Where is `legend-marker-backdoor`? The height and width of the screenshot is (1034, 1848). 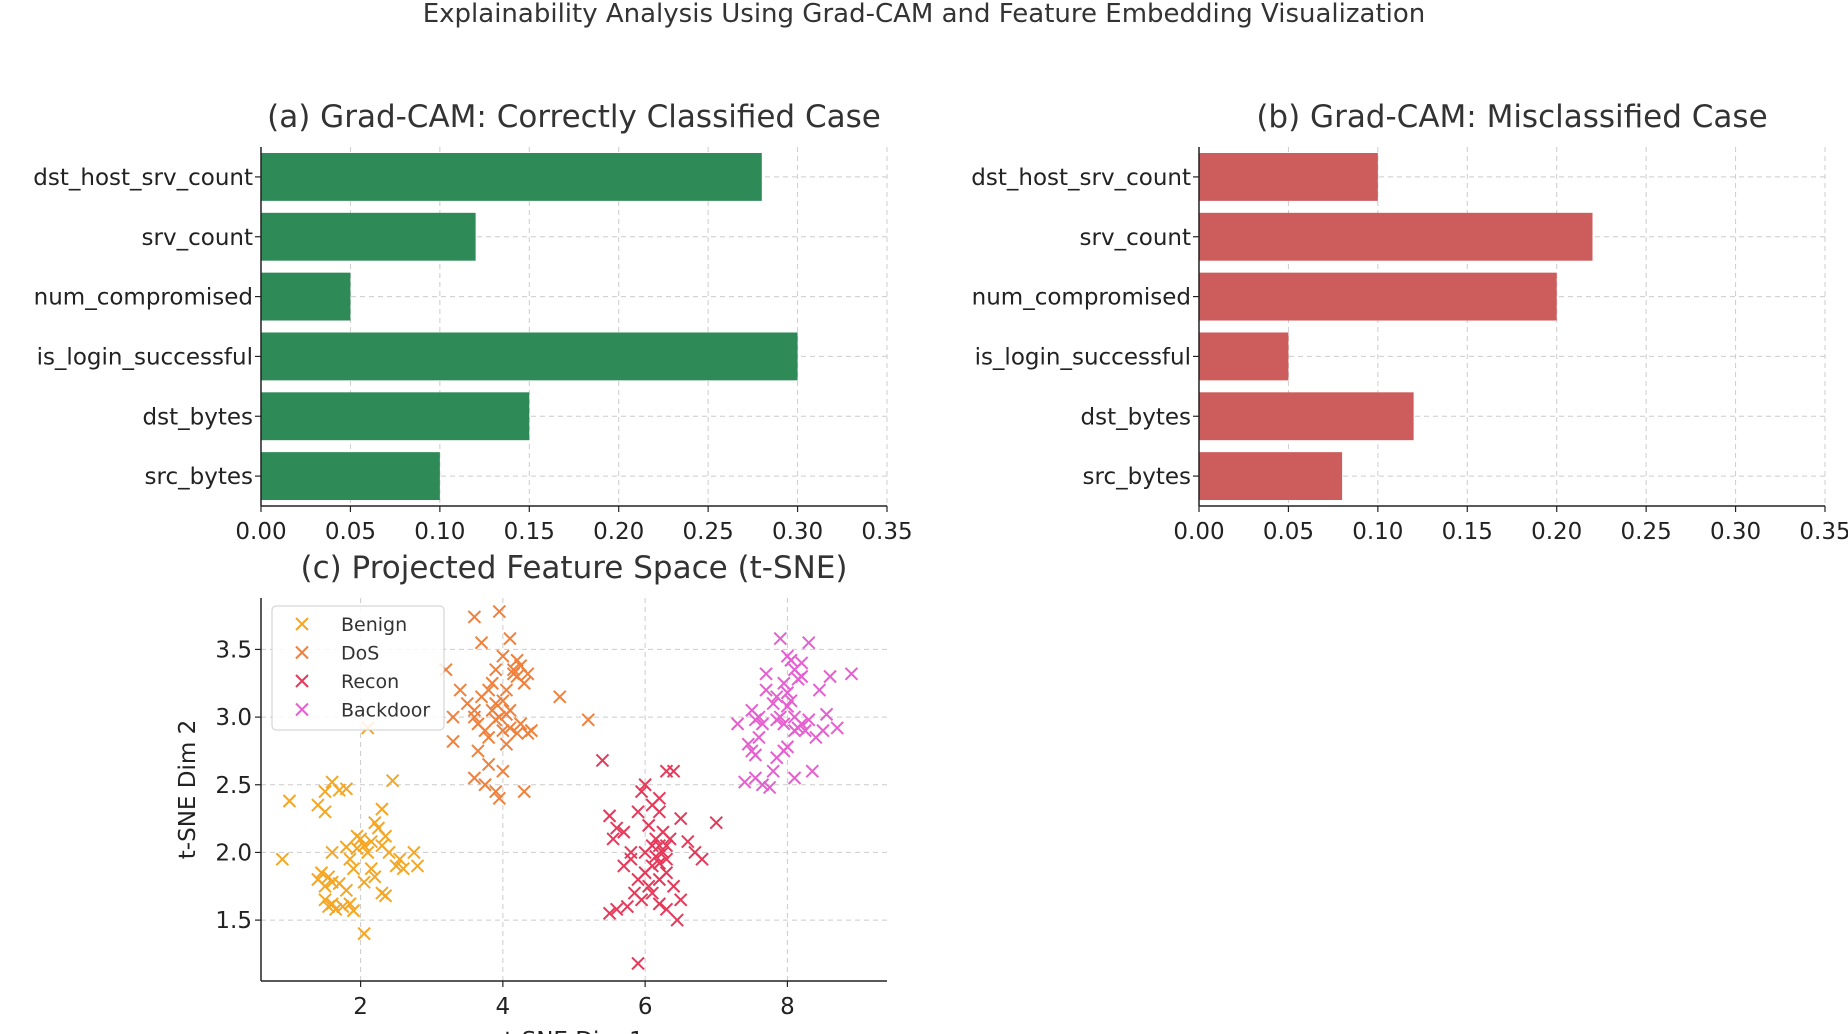 legend-marker-backdoor is located at coordinates (302, 709).